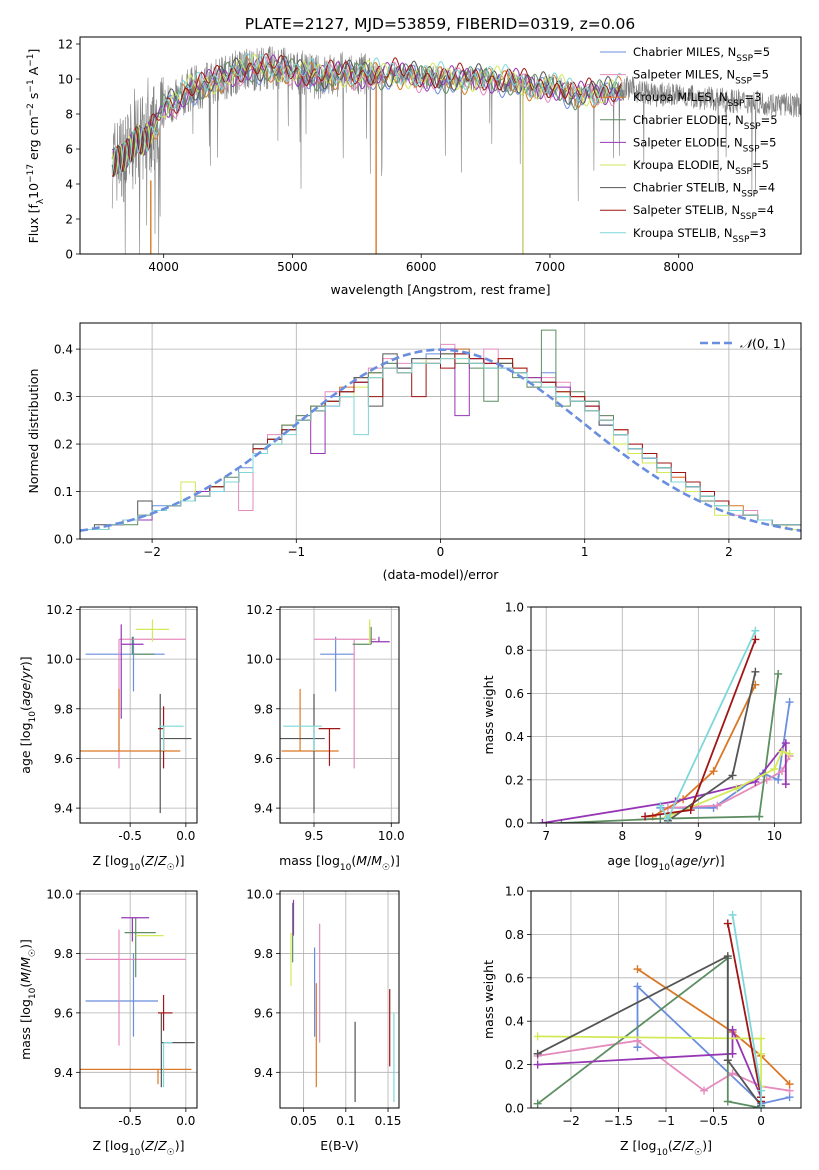 Image resolution: width=819 pixels, height=1170 pixels. Describe the element at coordinates (69, 185) in the screenshot. I see `y-tick-label: 4` at that location.